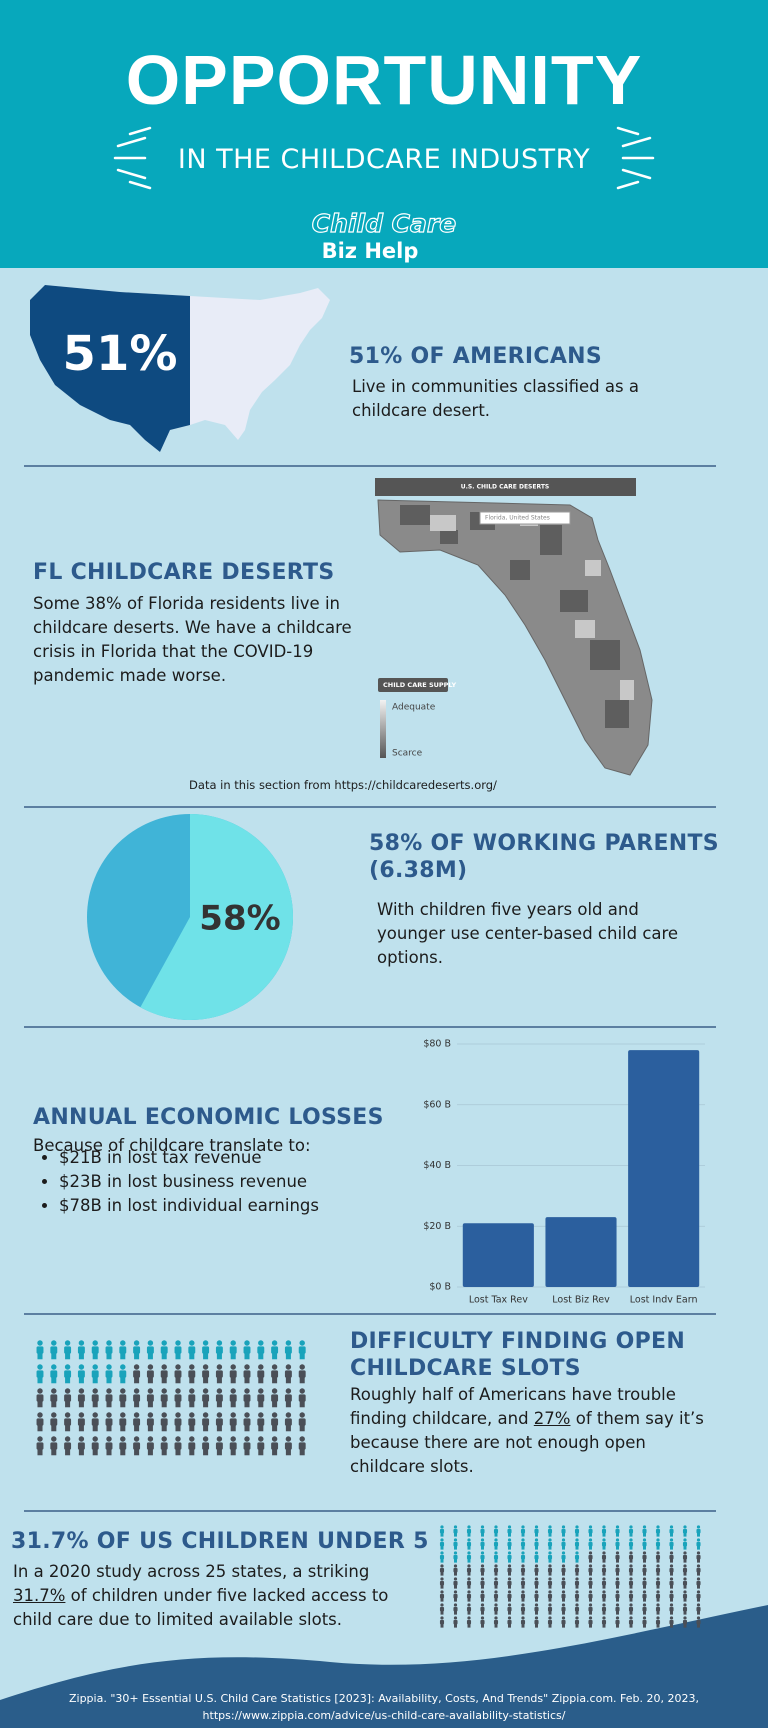 This screenshot has width=768, height=1728. What do you see at coordinates (172, 1145) in the screenshot?
I see `intro-text: Because of childcare translate to:` at bounding box center [172, 1145].